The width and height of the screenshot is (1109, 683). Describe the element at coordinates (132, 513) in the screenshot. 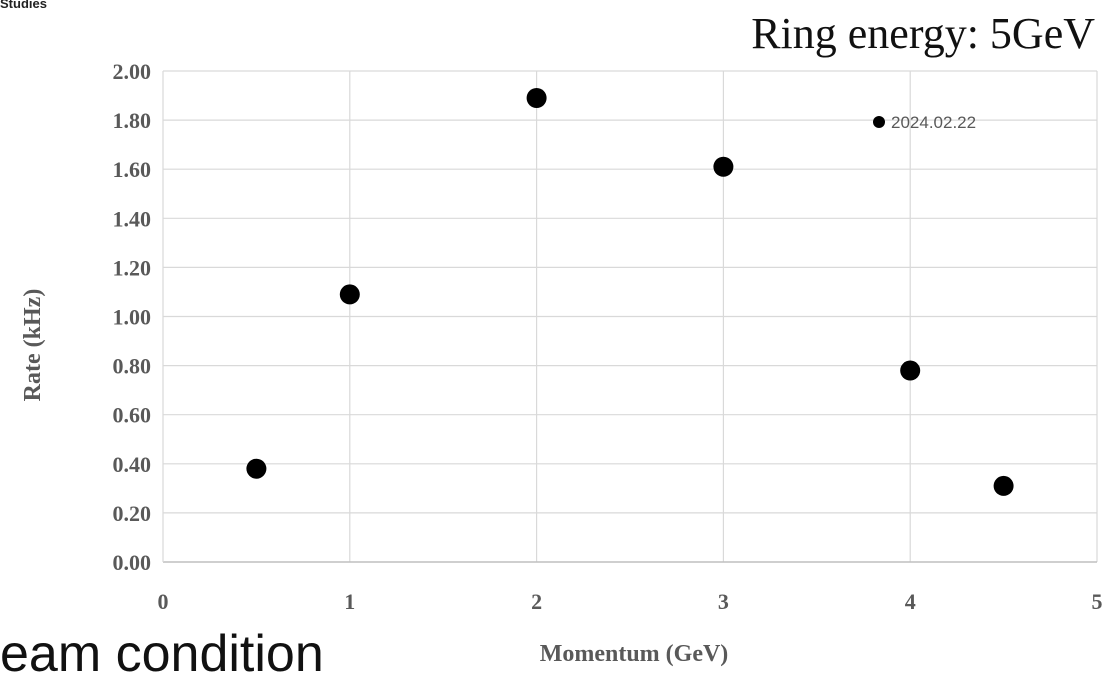

I see `y-tick-label: 0.20` at that location.